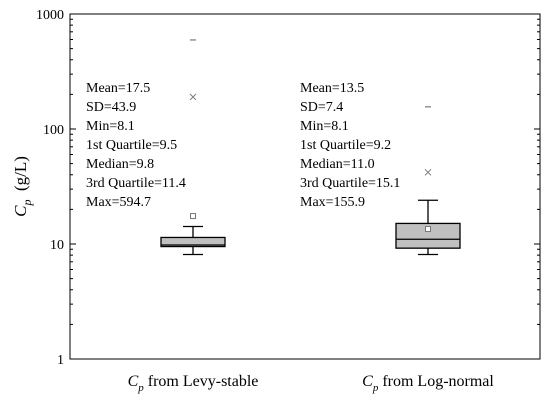  I want to click on stat-label: 1st Quartile=9.2, so click(345, 145).